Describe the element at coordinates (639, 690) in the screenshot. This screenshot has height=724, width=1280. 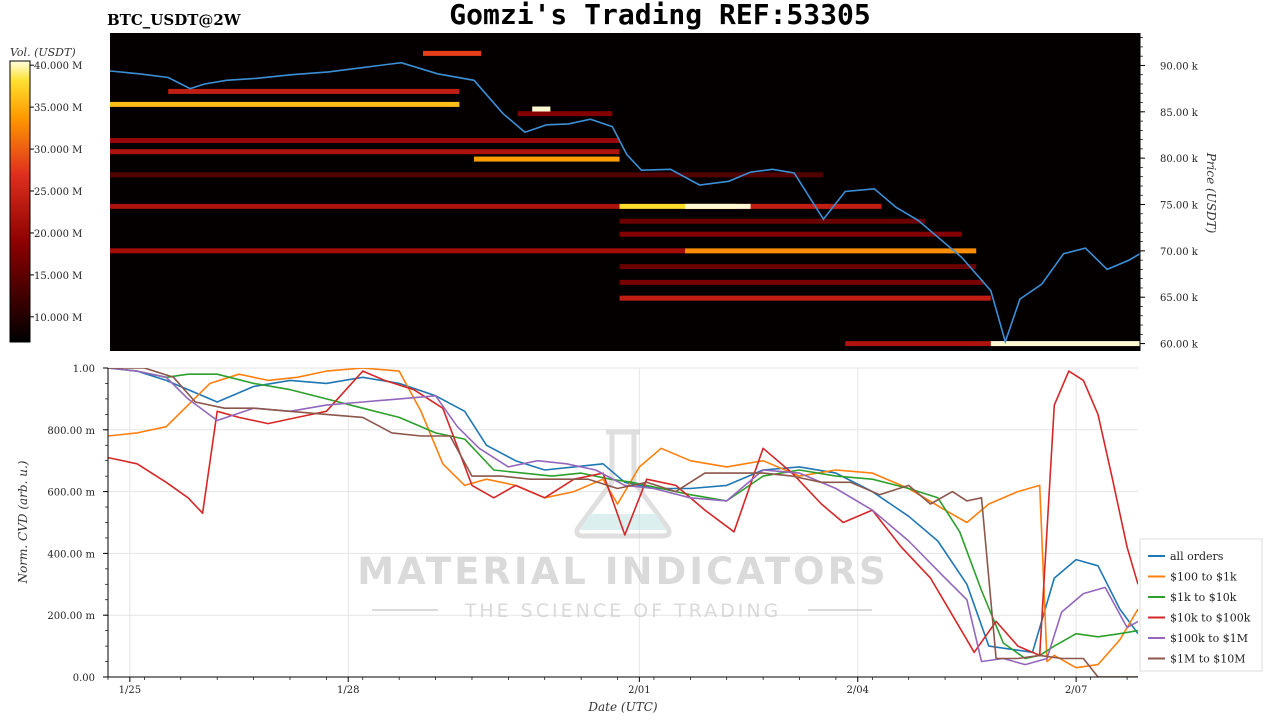
I see `cvd-x-tick-label: 2/01` at that location.